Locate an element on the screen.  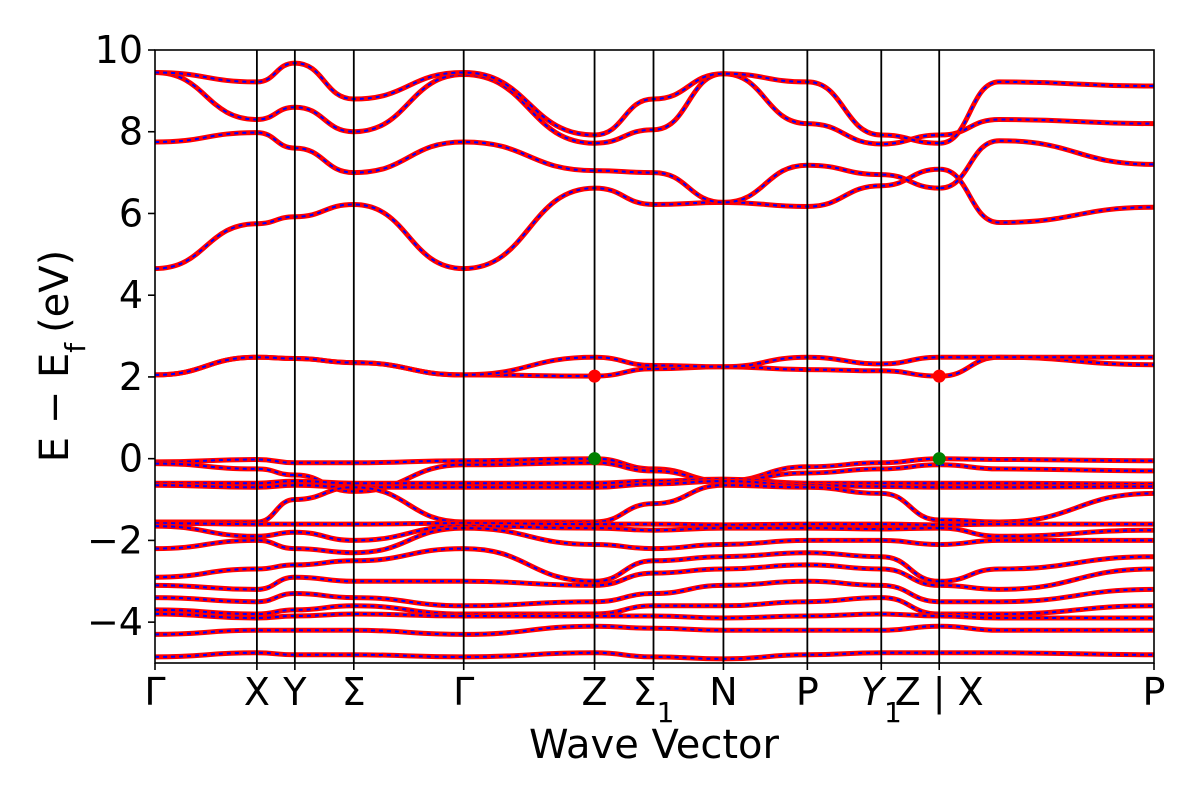
y-tick-label-6: 8 is located at coordinates (131, 132).